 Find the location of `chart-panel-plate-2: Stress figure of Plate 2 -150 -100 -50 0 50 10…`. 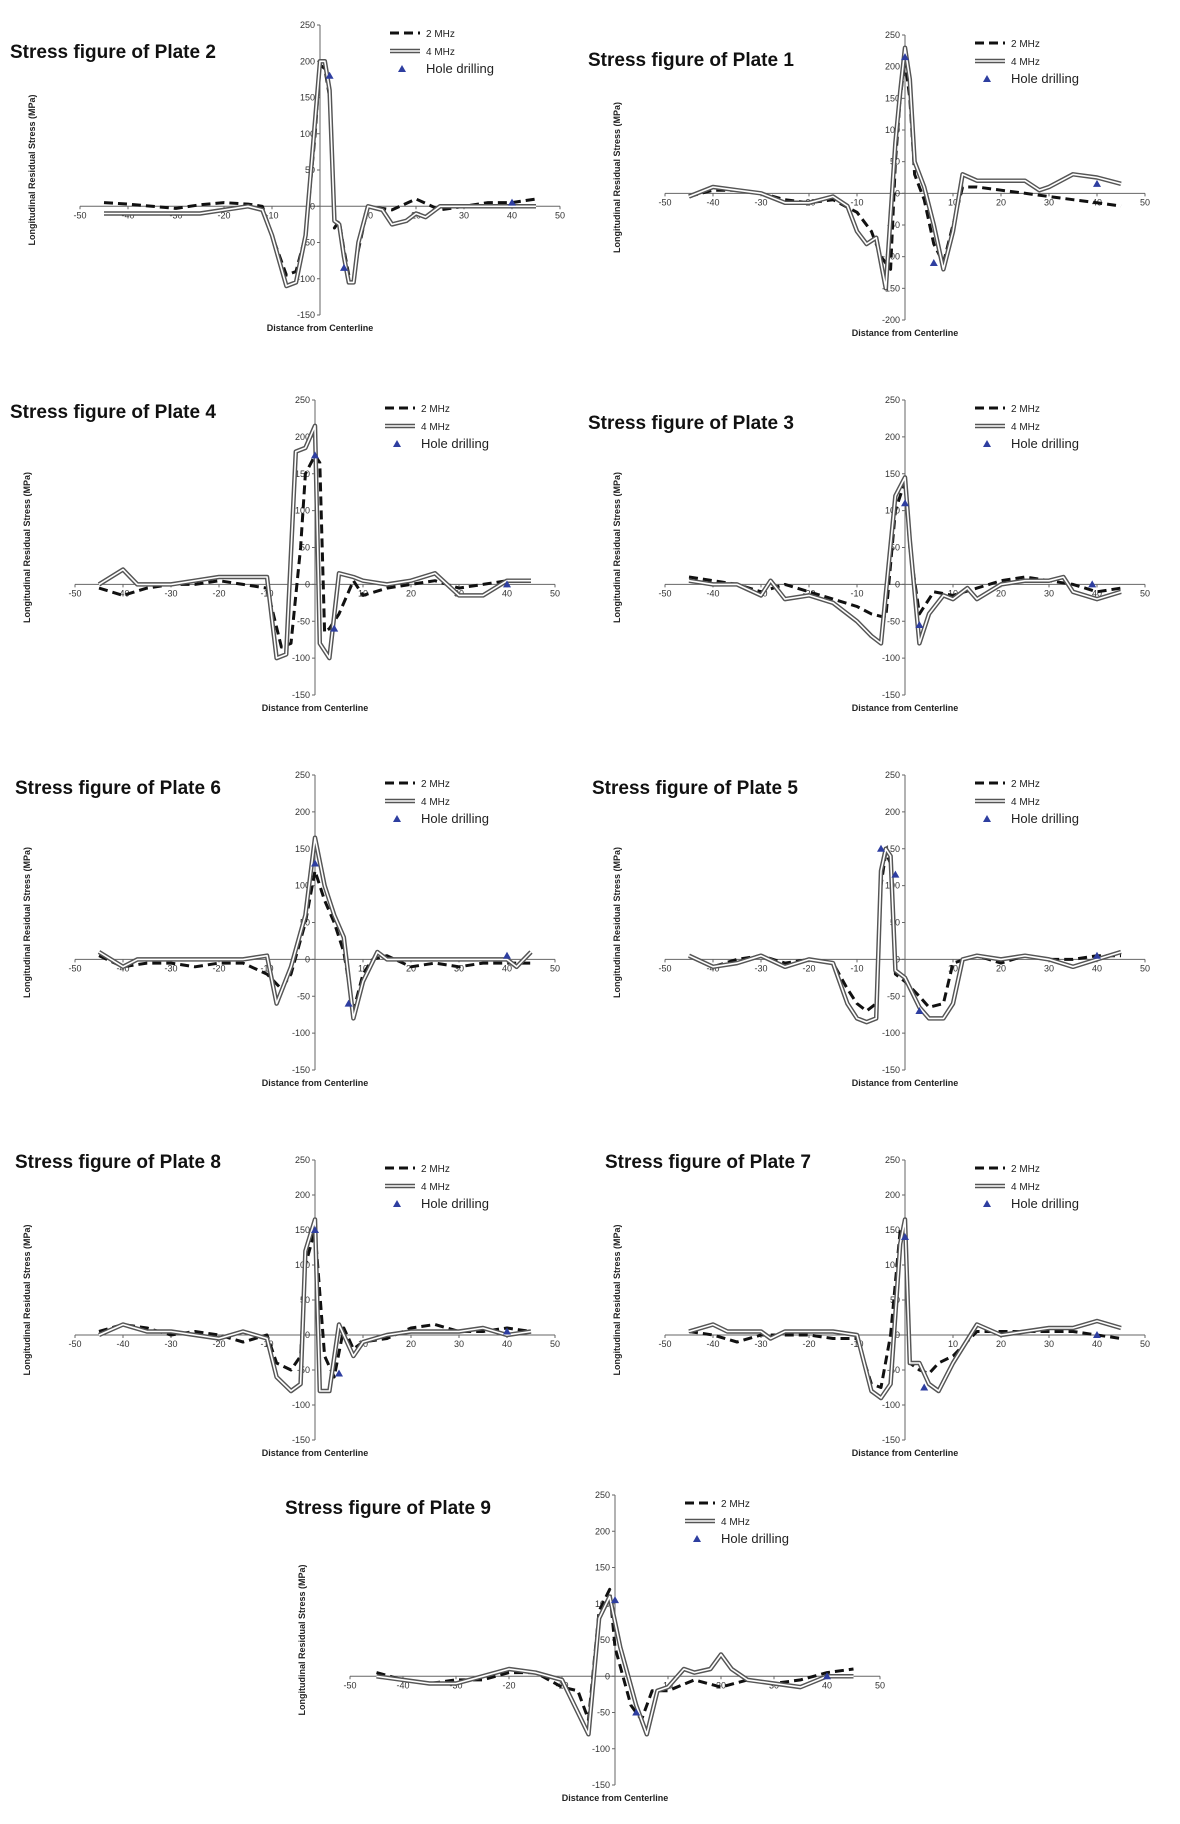

chart-panel-plate-2: Stress figure of Plate 2 -150 -100 -50 0 50 10… is located at coordinates (292, 190).